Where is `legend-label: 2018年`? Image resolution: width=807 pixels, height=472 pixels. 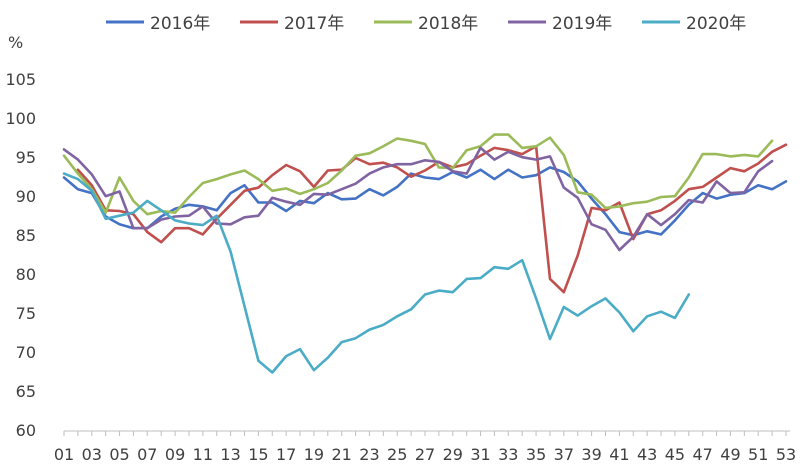 legend-label: 2018年 is located at coordinates (448, 24).